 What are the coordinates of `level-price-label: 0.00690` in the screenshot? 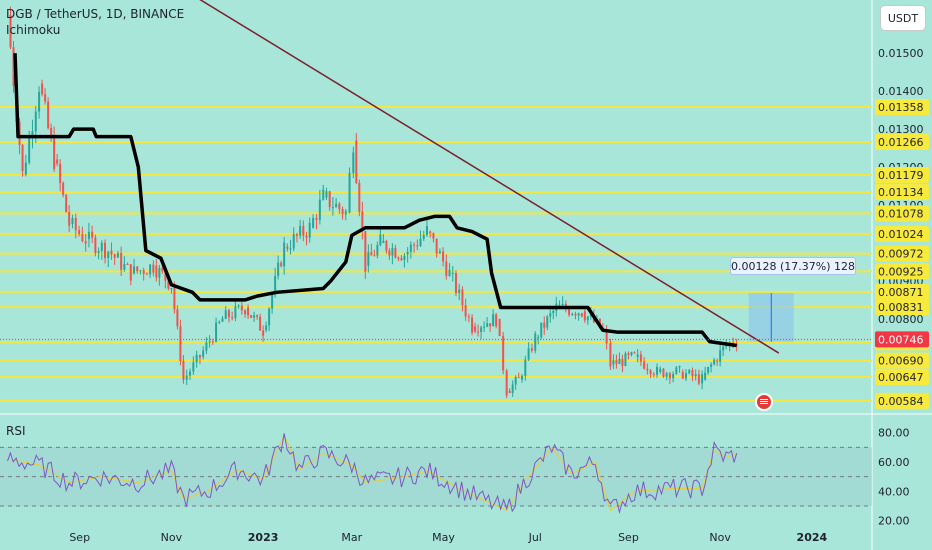 It's located at (901, 361).